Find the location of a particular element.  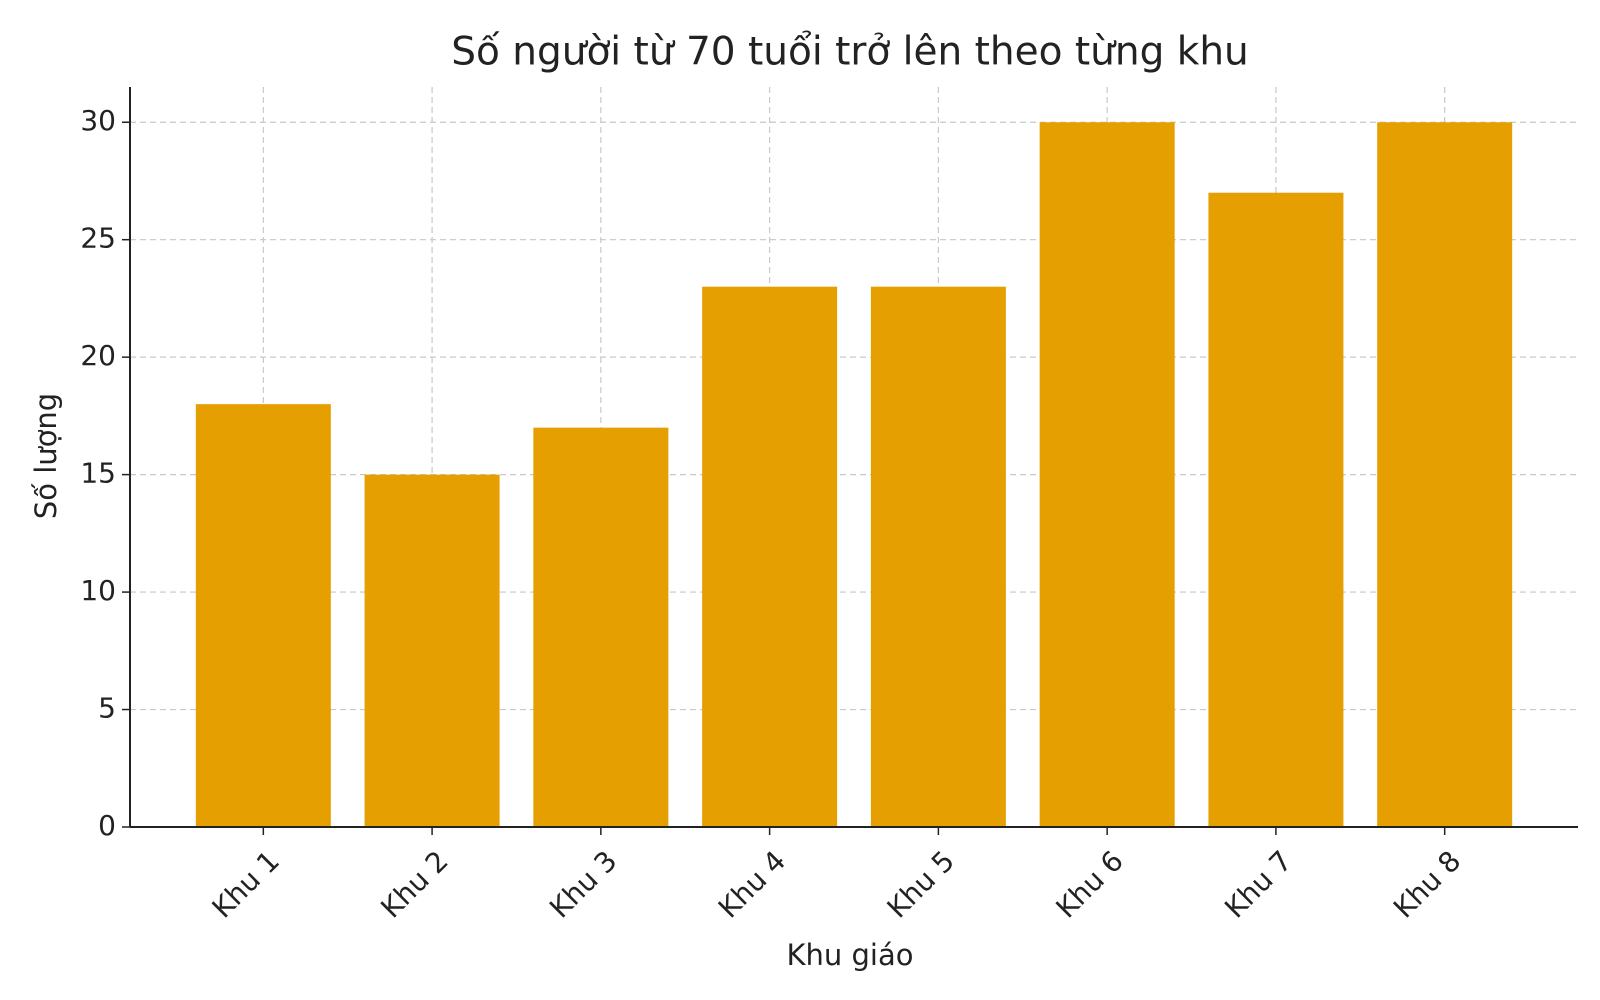

x-tick-label: Khu 7 is located at coordinates (1258, 884).